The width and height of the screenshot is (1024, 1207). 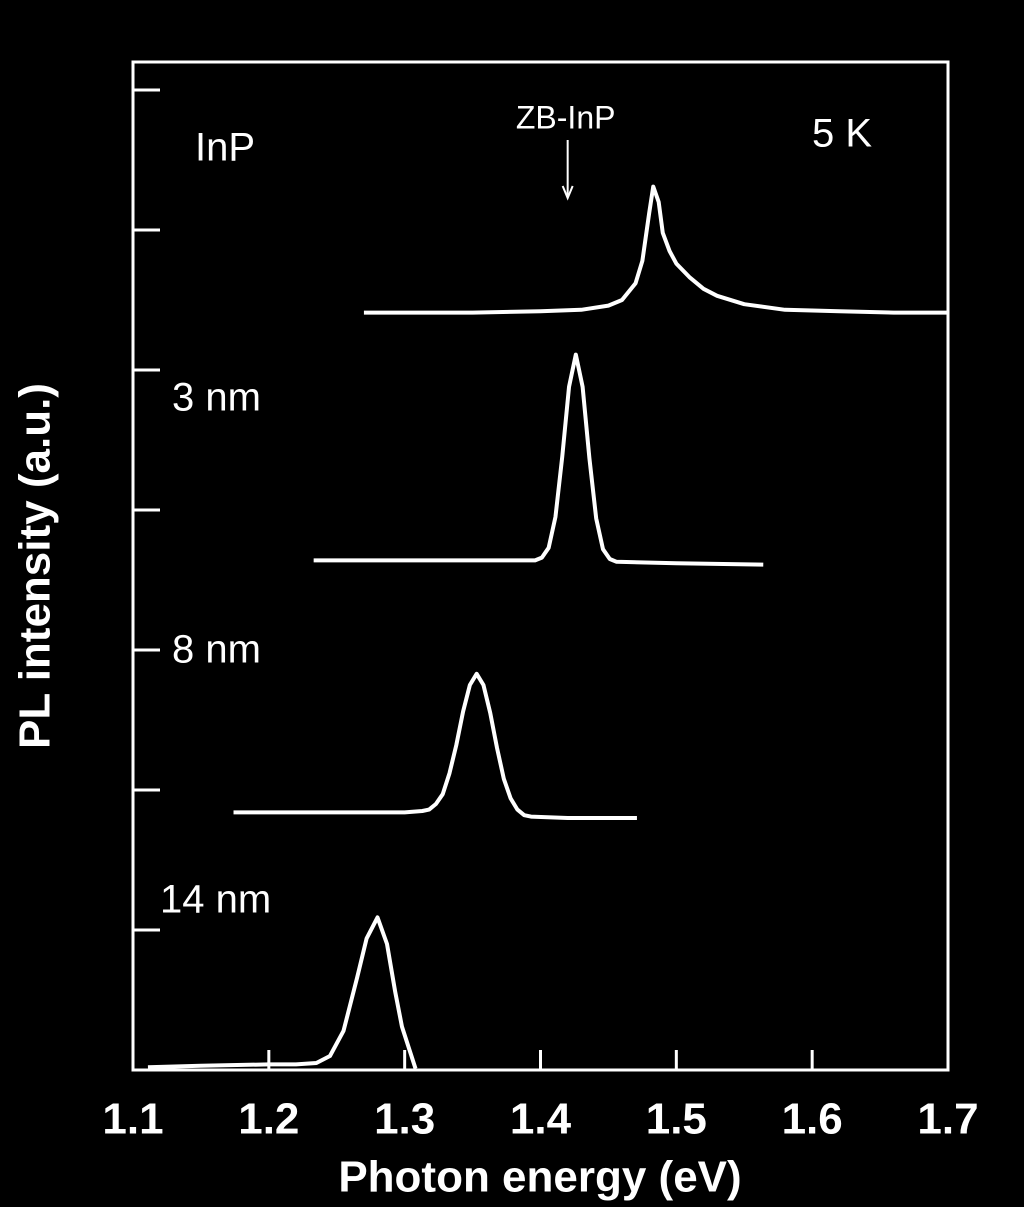 I want to click on series-label: 8 nm, so click(x=216, y=650).